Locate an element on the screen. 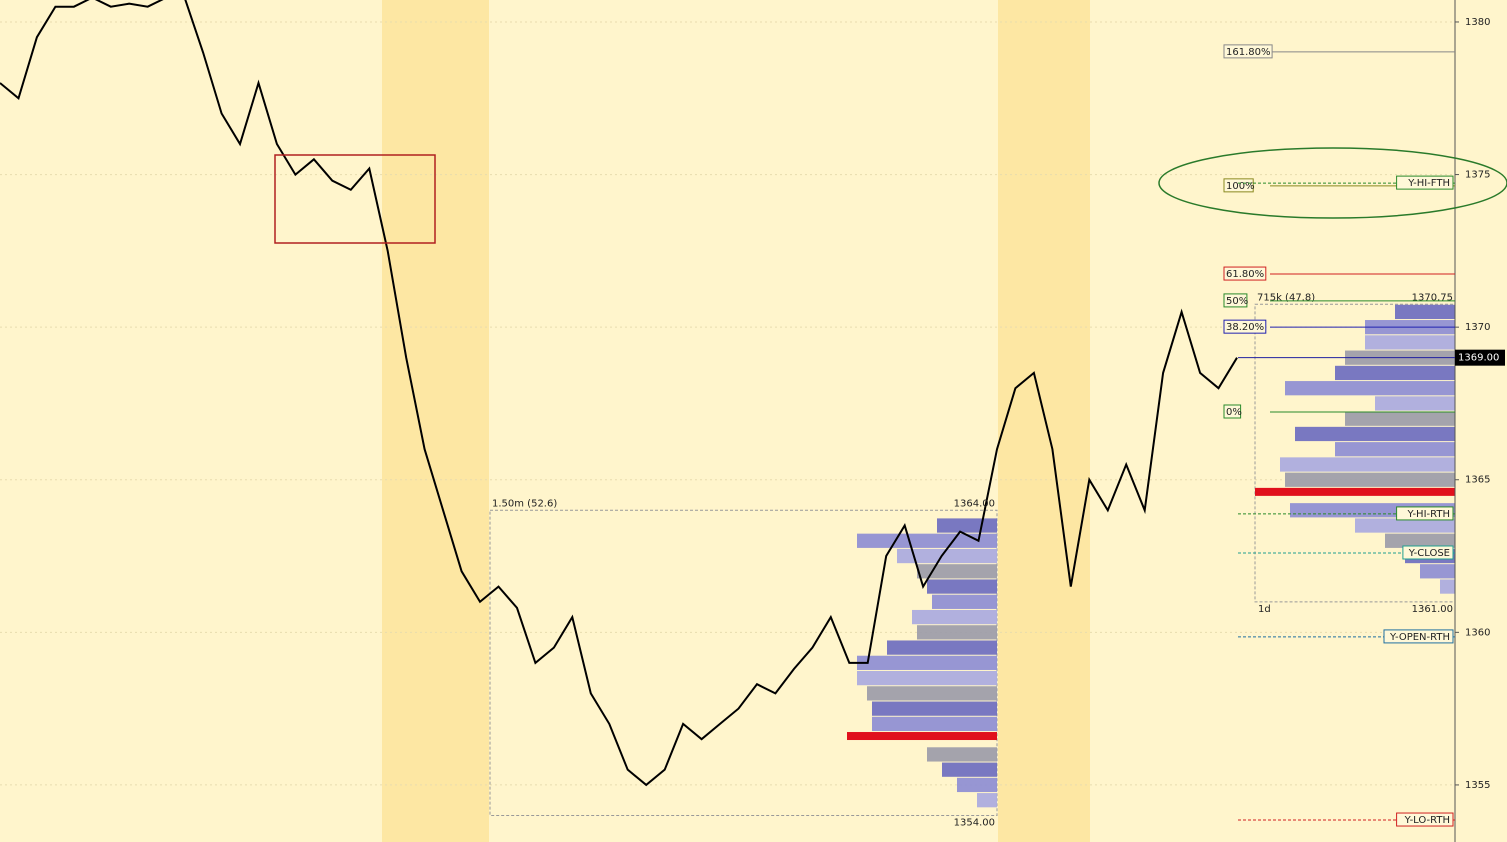 The image size is (1507, 842). highlight-box is located at coordinates (355, 199).